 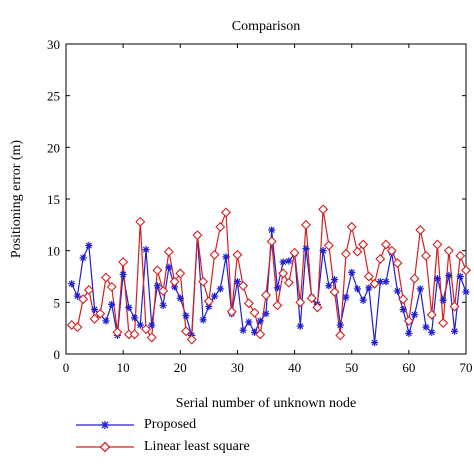 I want to click on x-tick-label: 60, so click(x=408, y=367).